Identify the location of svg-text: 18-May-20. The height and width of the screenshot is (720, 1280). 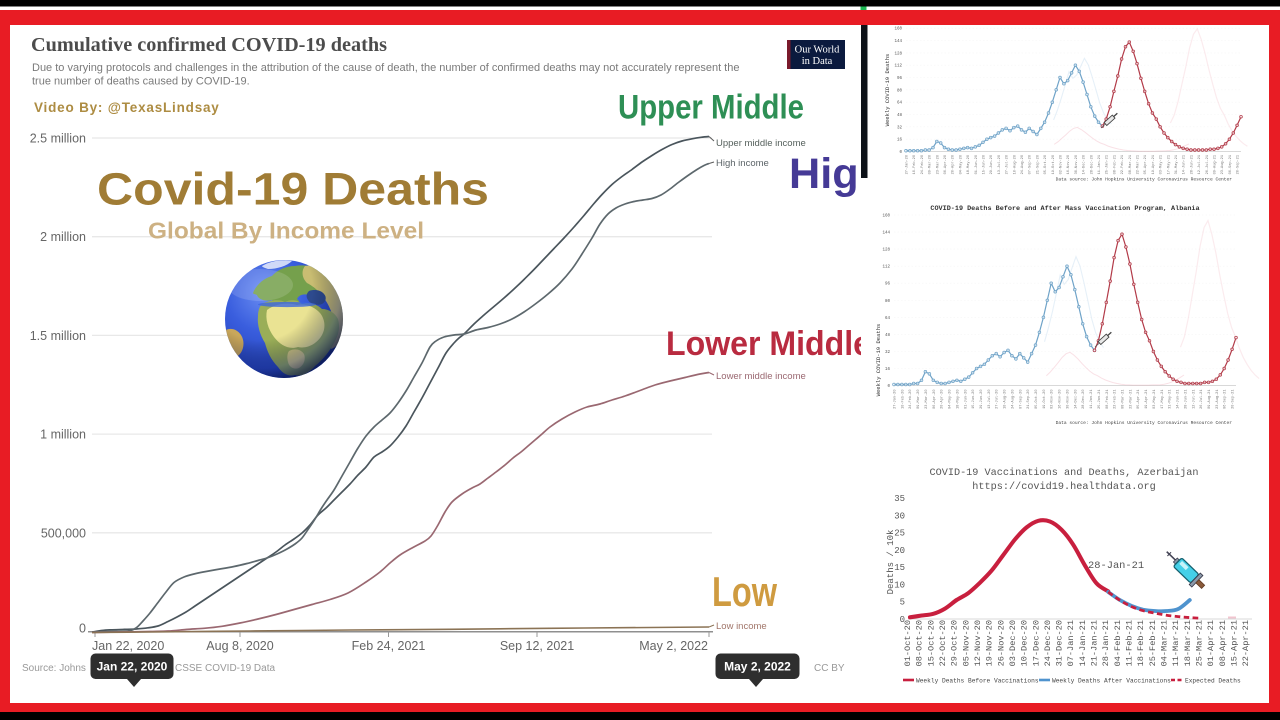
(969, 164).